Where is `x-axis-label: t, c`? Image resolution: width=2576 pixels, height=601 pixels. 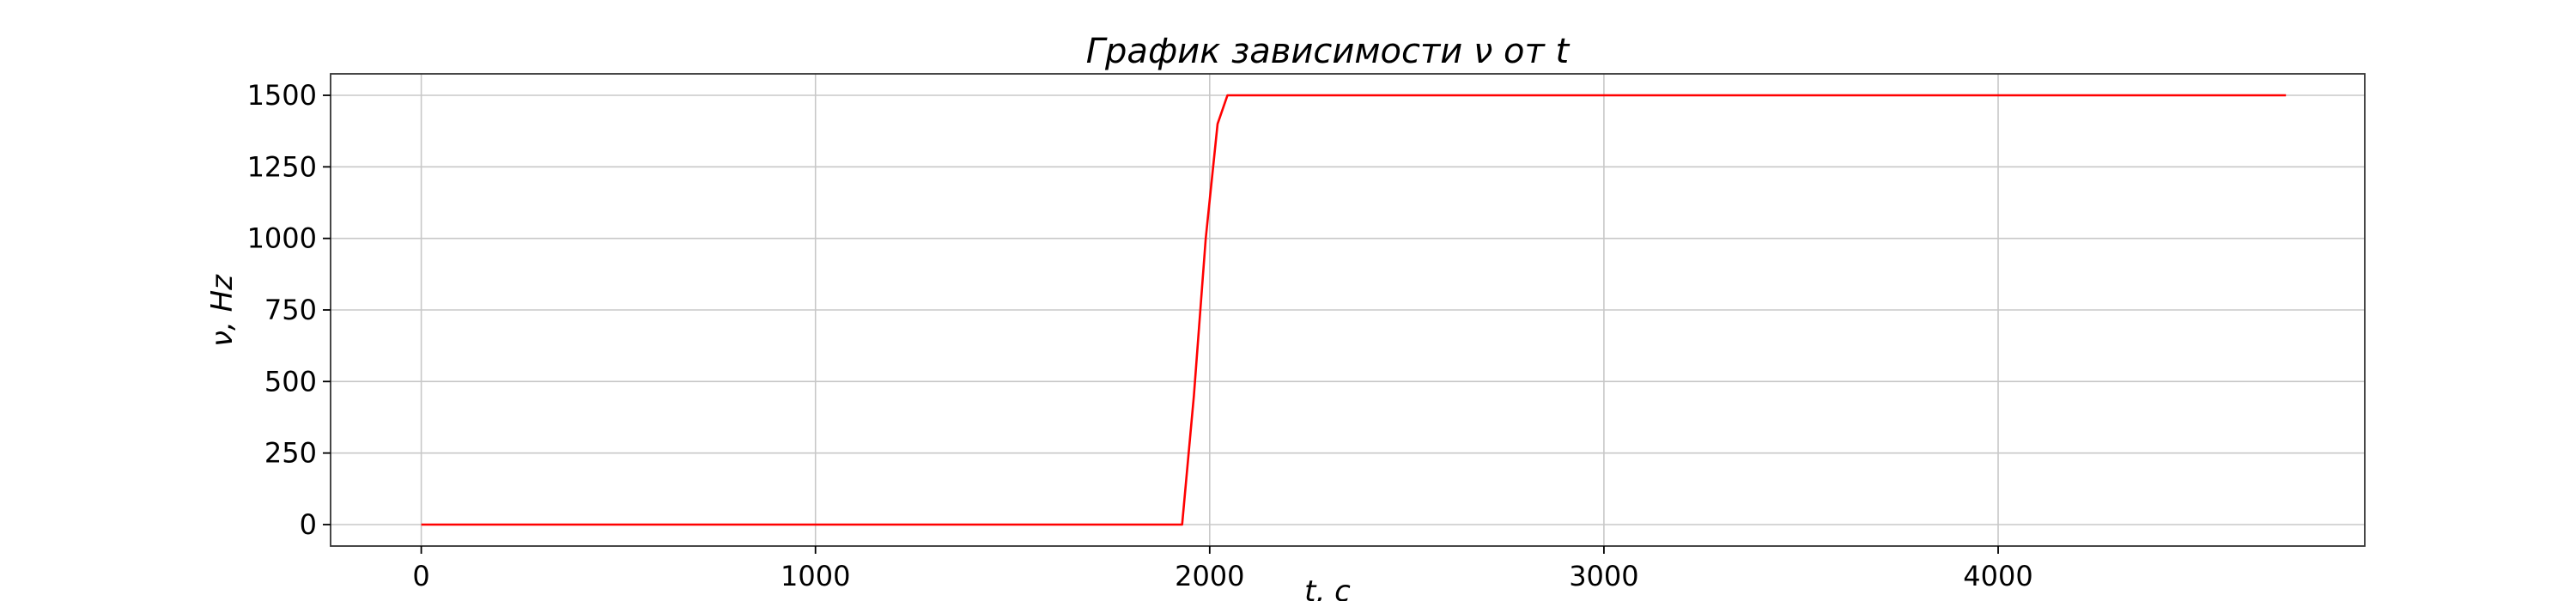 x-axis-label: t, c is located at coordinates (1327, 587).